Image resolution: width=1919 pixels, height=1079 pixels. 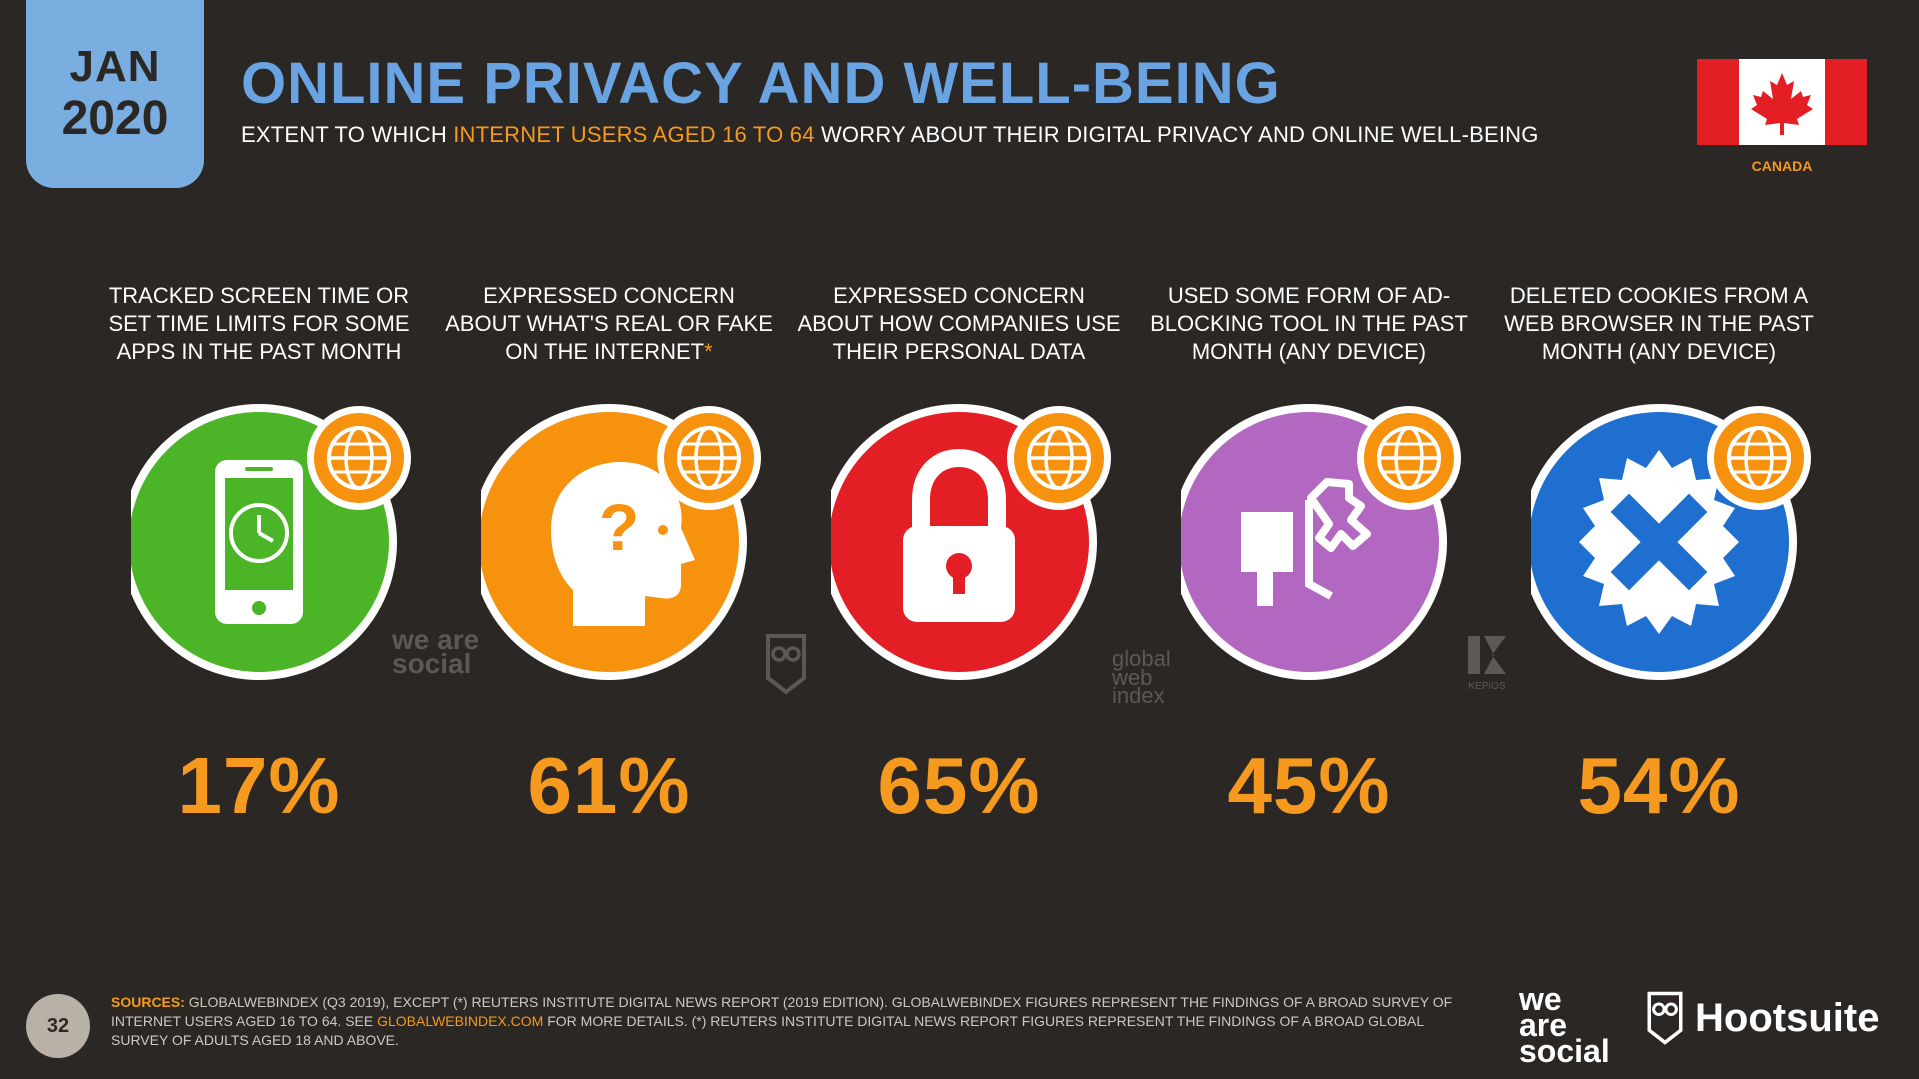 What do you see at coordinates (1787, 1017) in the screenshot?
I see `hootsuite-wordmark: Hootsuite` at bounding box center [1787, 1017].